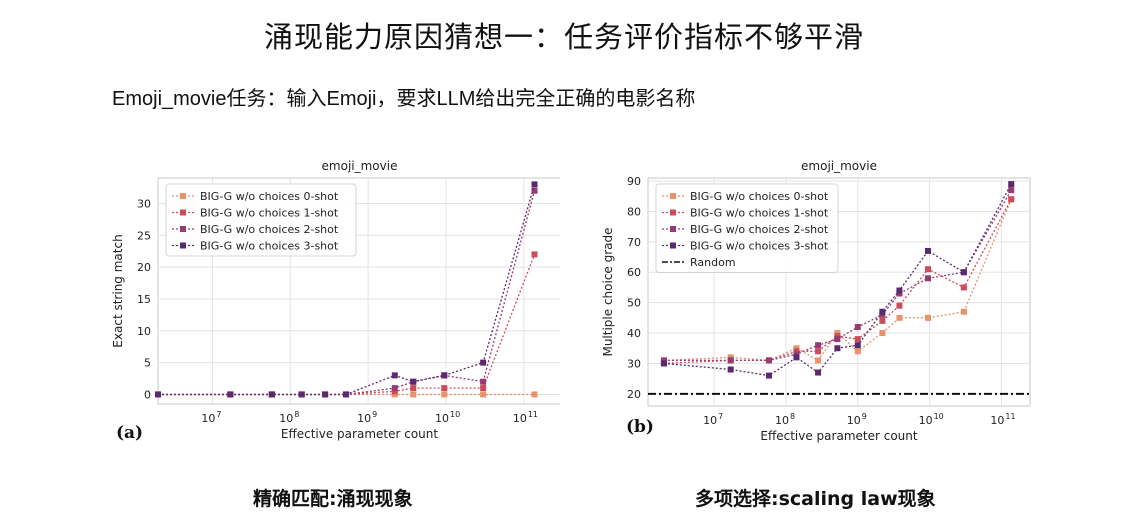  I want to click on x-tick-exponent: 11, so click(533, 414).